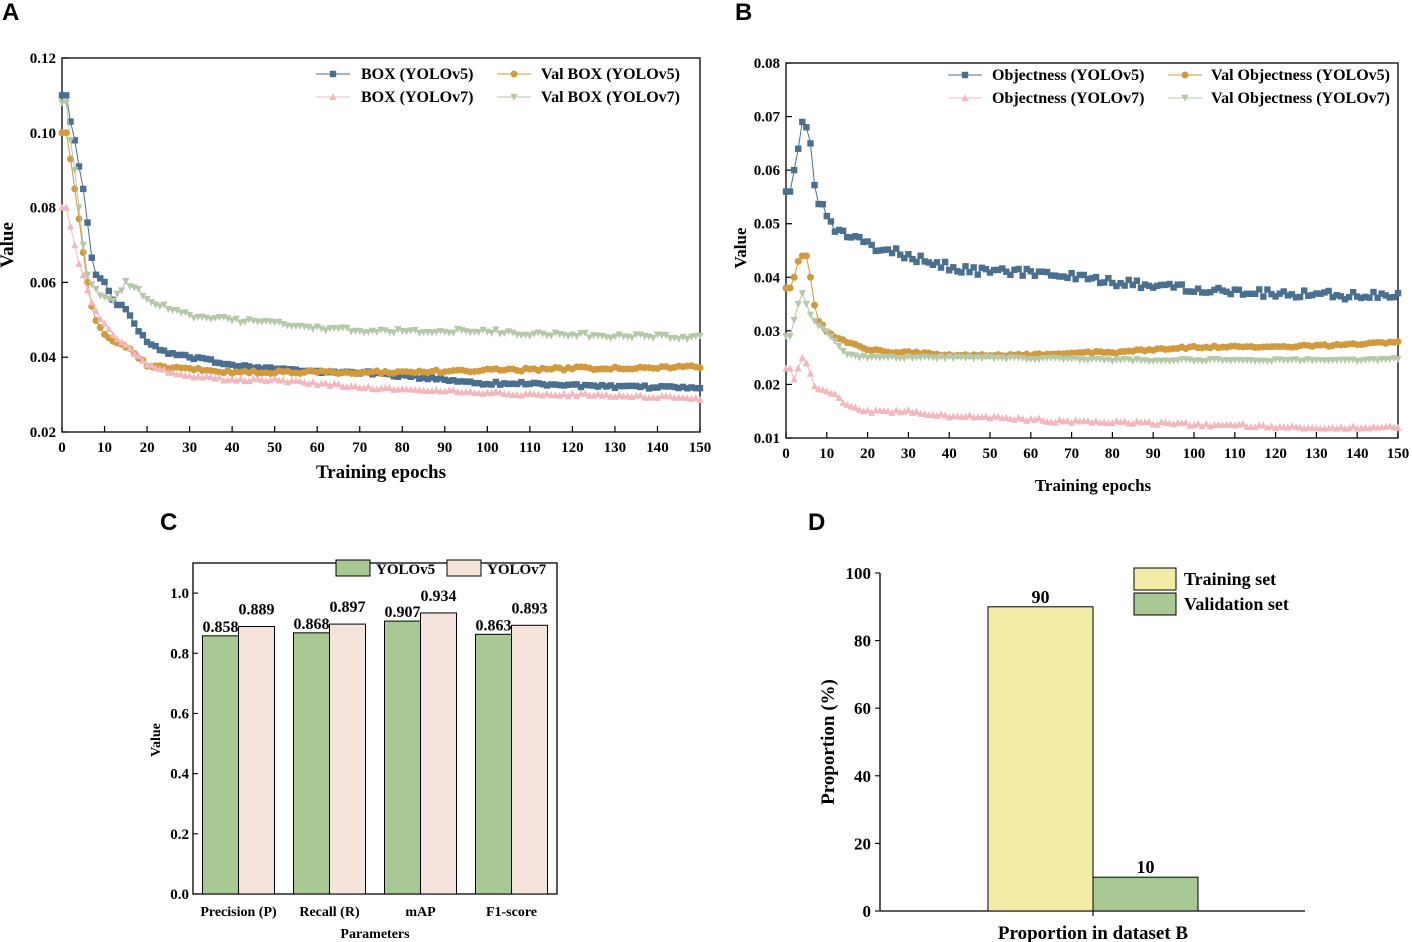 Image resolution: width=1412 pixels, height=942 pixels. Describe the element at coordinates (1092, 392) in the screenshot. I see `series-objectness-yolov7-` at that location.